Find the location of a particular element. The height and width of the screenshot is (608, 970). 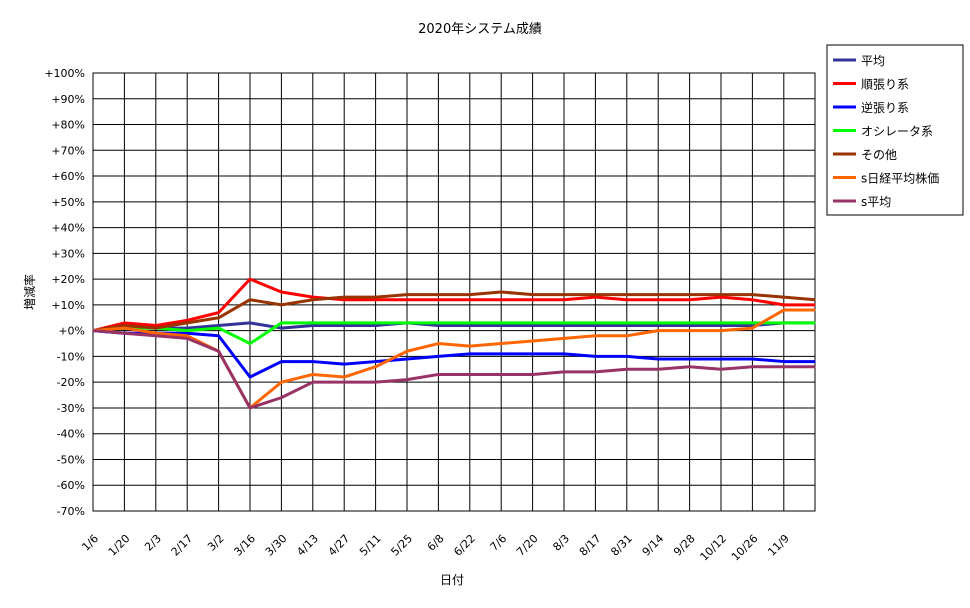

y-tick-label: +90% is located at coordinates (68, 99).